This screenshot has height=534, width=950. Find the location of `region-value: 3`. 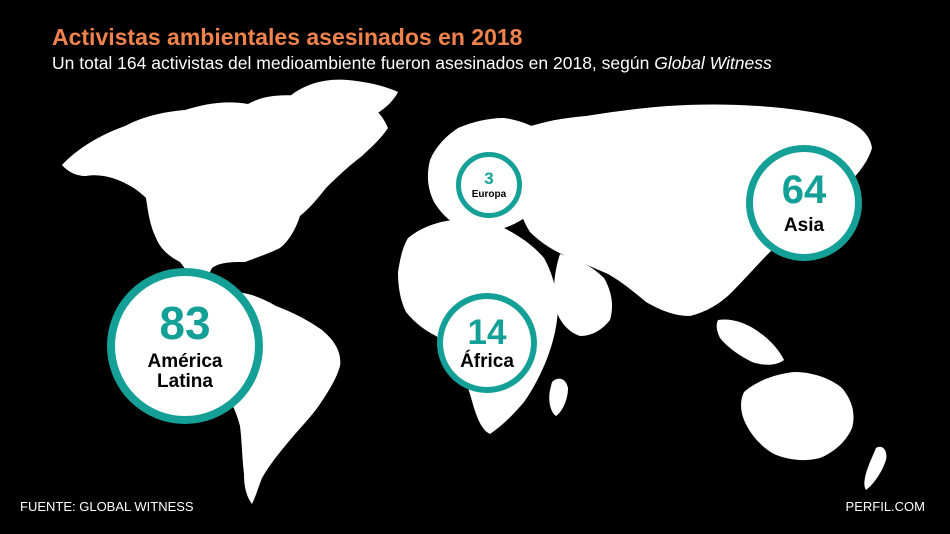

region-value: 3 is located at coordinates (489, 178).